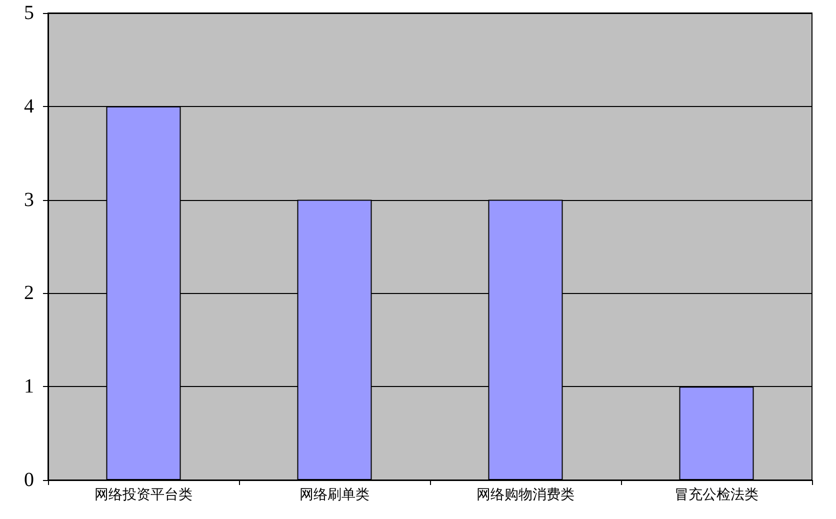 This screenshot has width=836, height=519. What do you see at coordinates (29, 199) in the screenshot?
I see `y-tick-label: 3` at bounding box center [29, 199].